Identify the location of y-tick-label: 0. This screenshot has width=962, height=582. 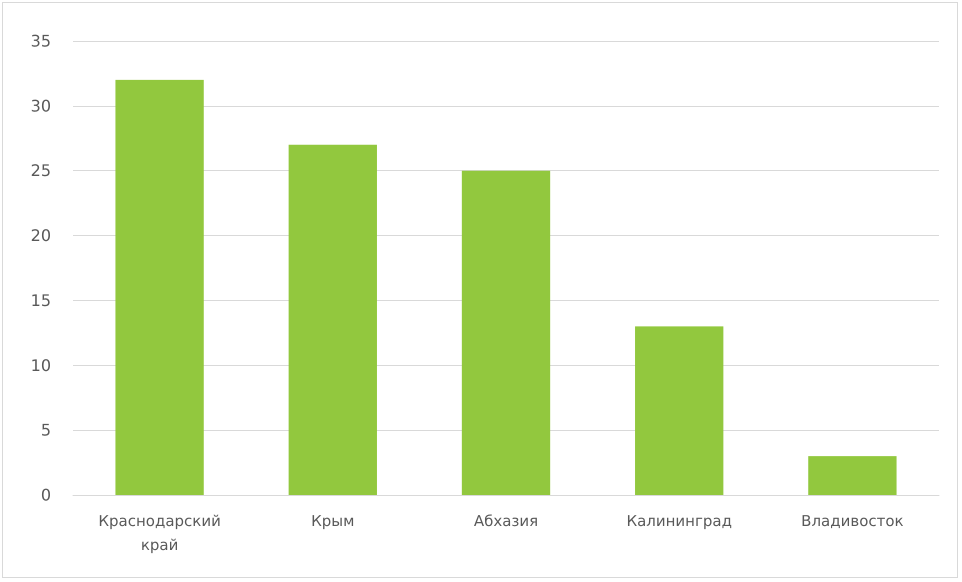
(45, 495).